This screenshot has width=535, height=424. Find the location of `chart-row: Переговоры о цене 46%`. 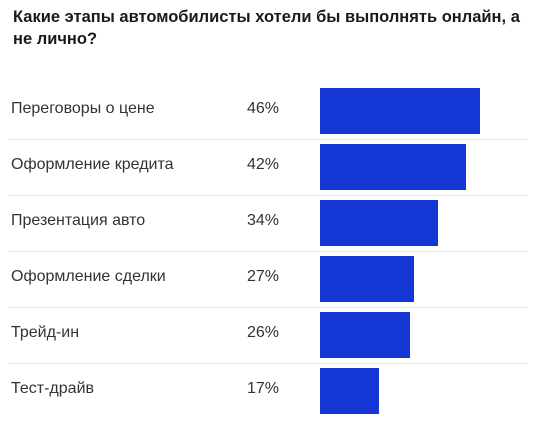

chart-row: Переговоры о цене 46% is located at coordinates (267, 112).